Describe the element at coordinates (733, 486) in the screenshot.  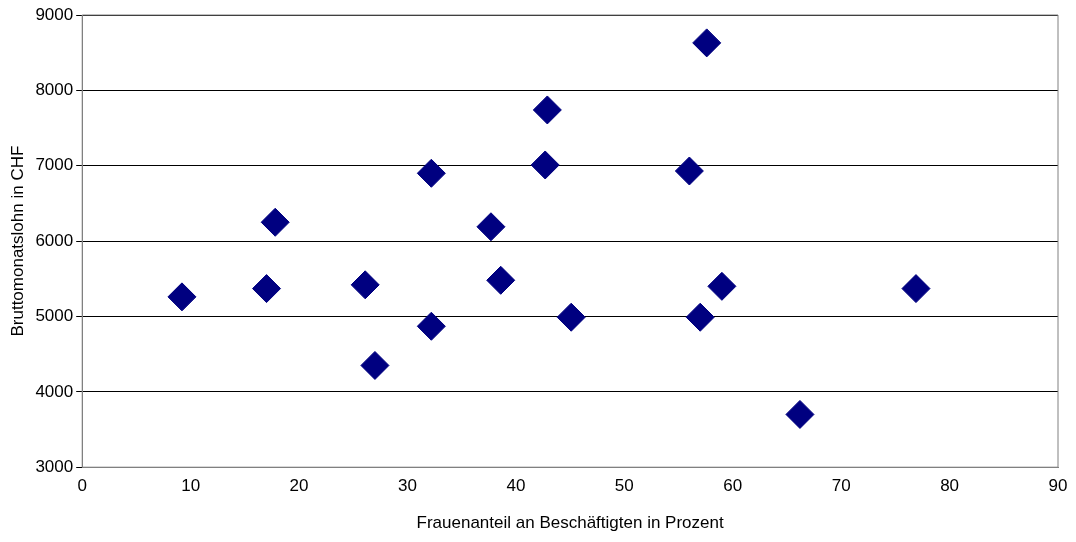
I see `x-tick-label: 60` at that location.